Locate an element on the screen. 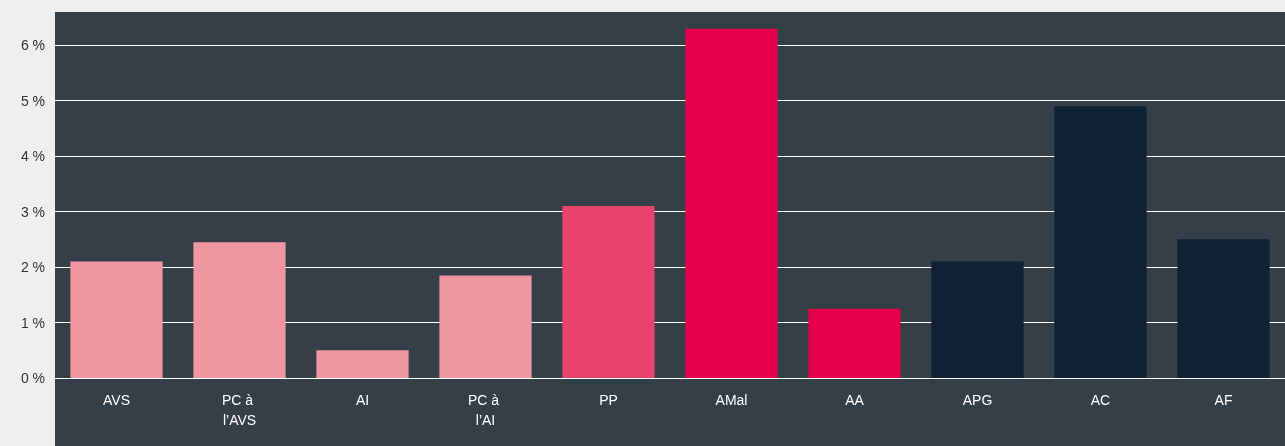  x-tick-label: PC à l’AVS is located at coordinates (239, 410).